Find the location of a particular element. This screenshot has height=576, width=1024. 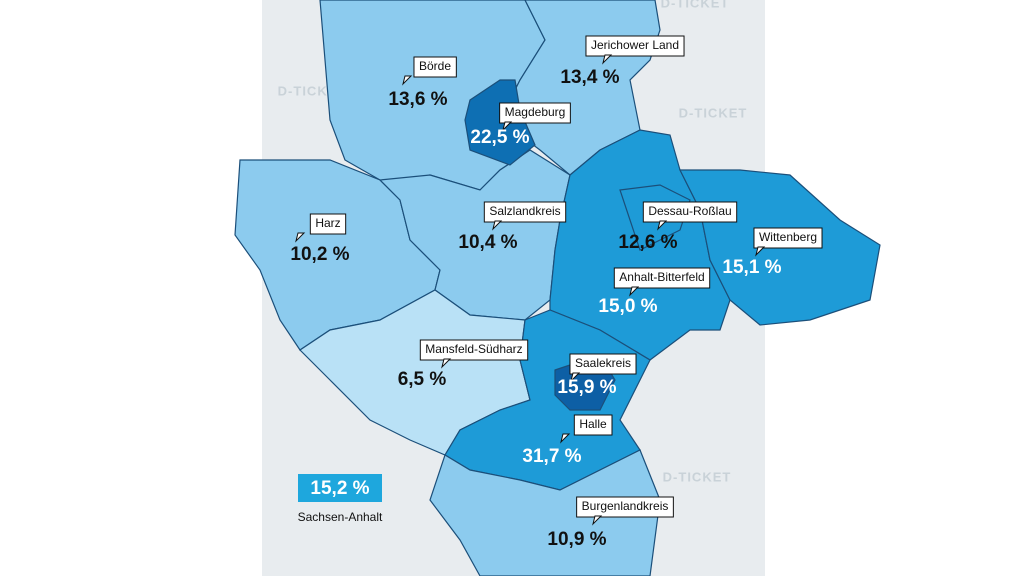

region-name: Dessau-Roßlau is located at coordinates (689, 211).